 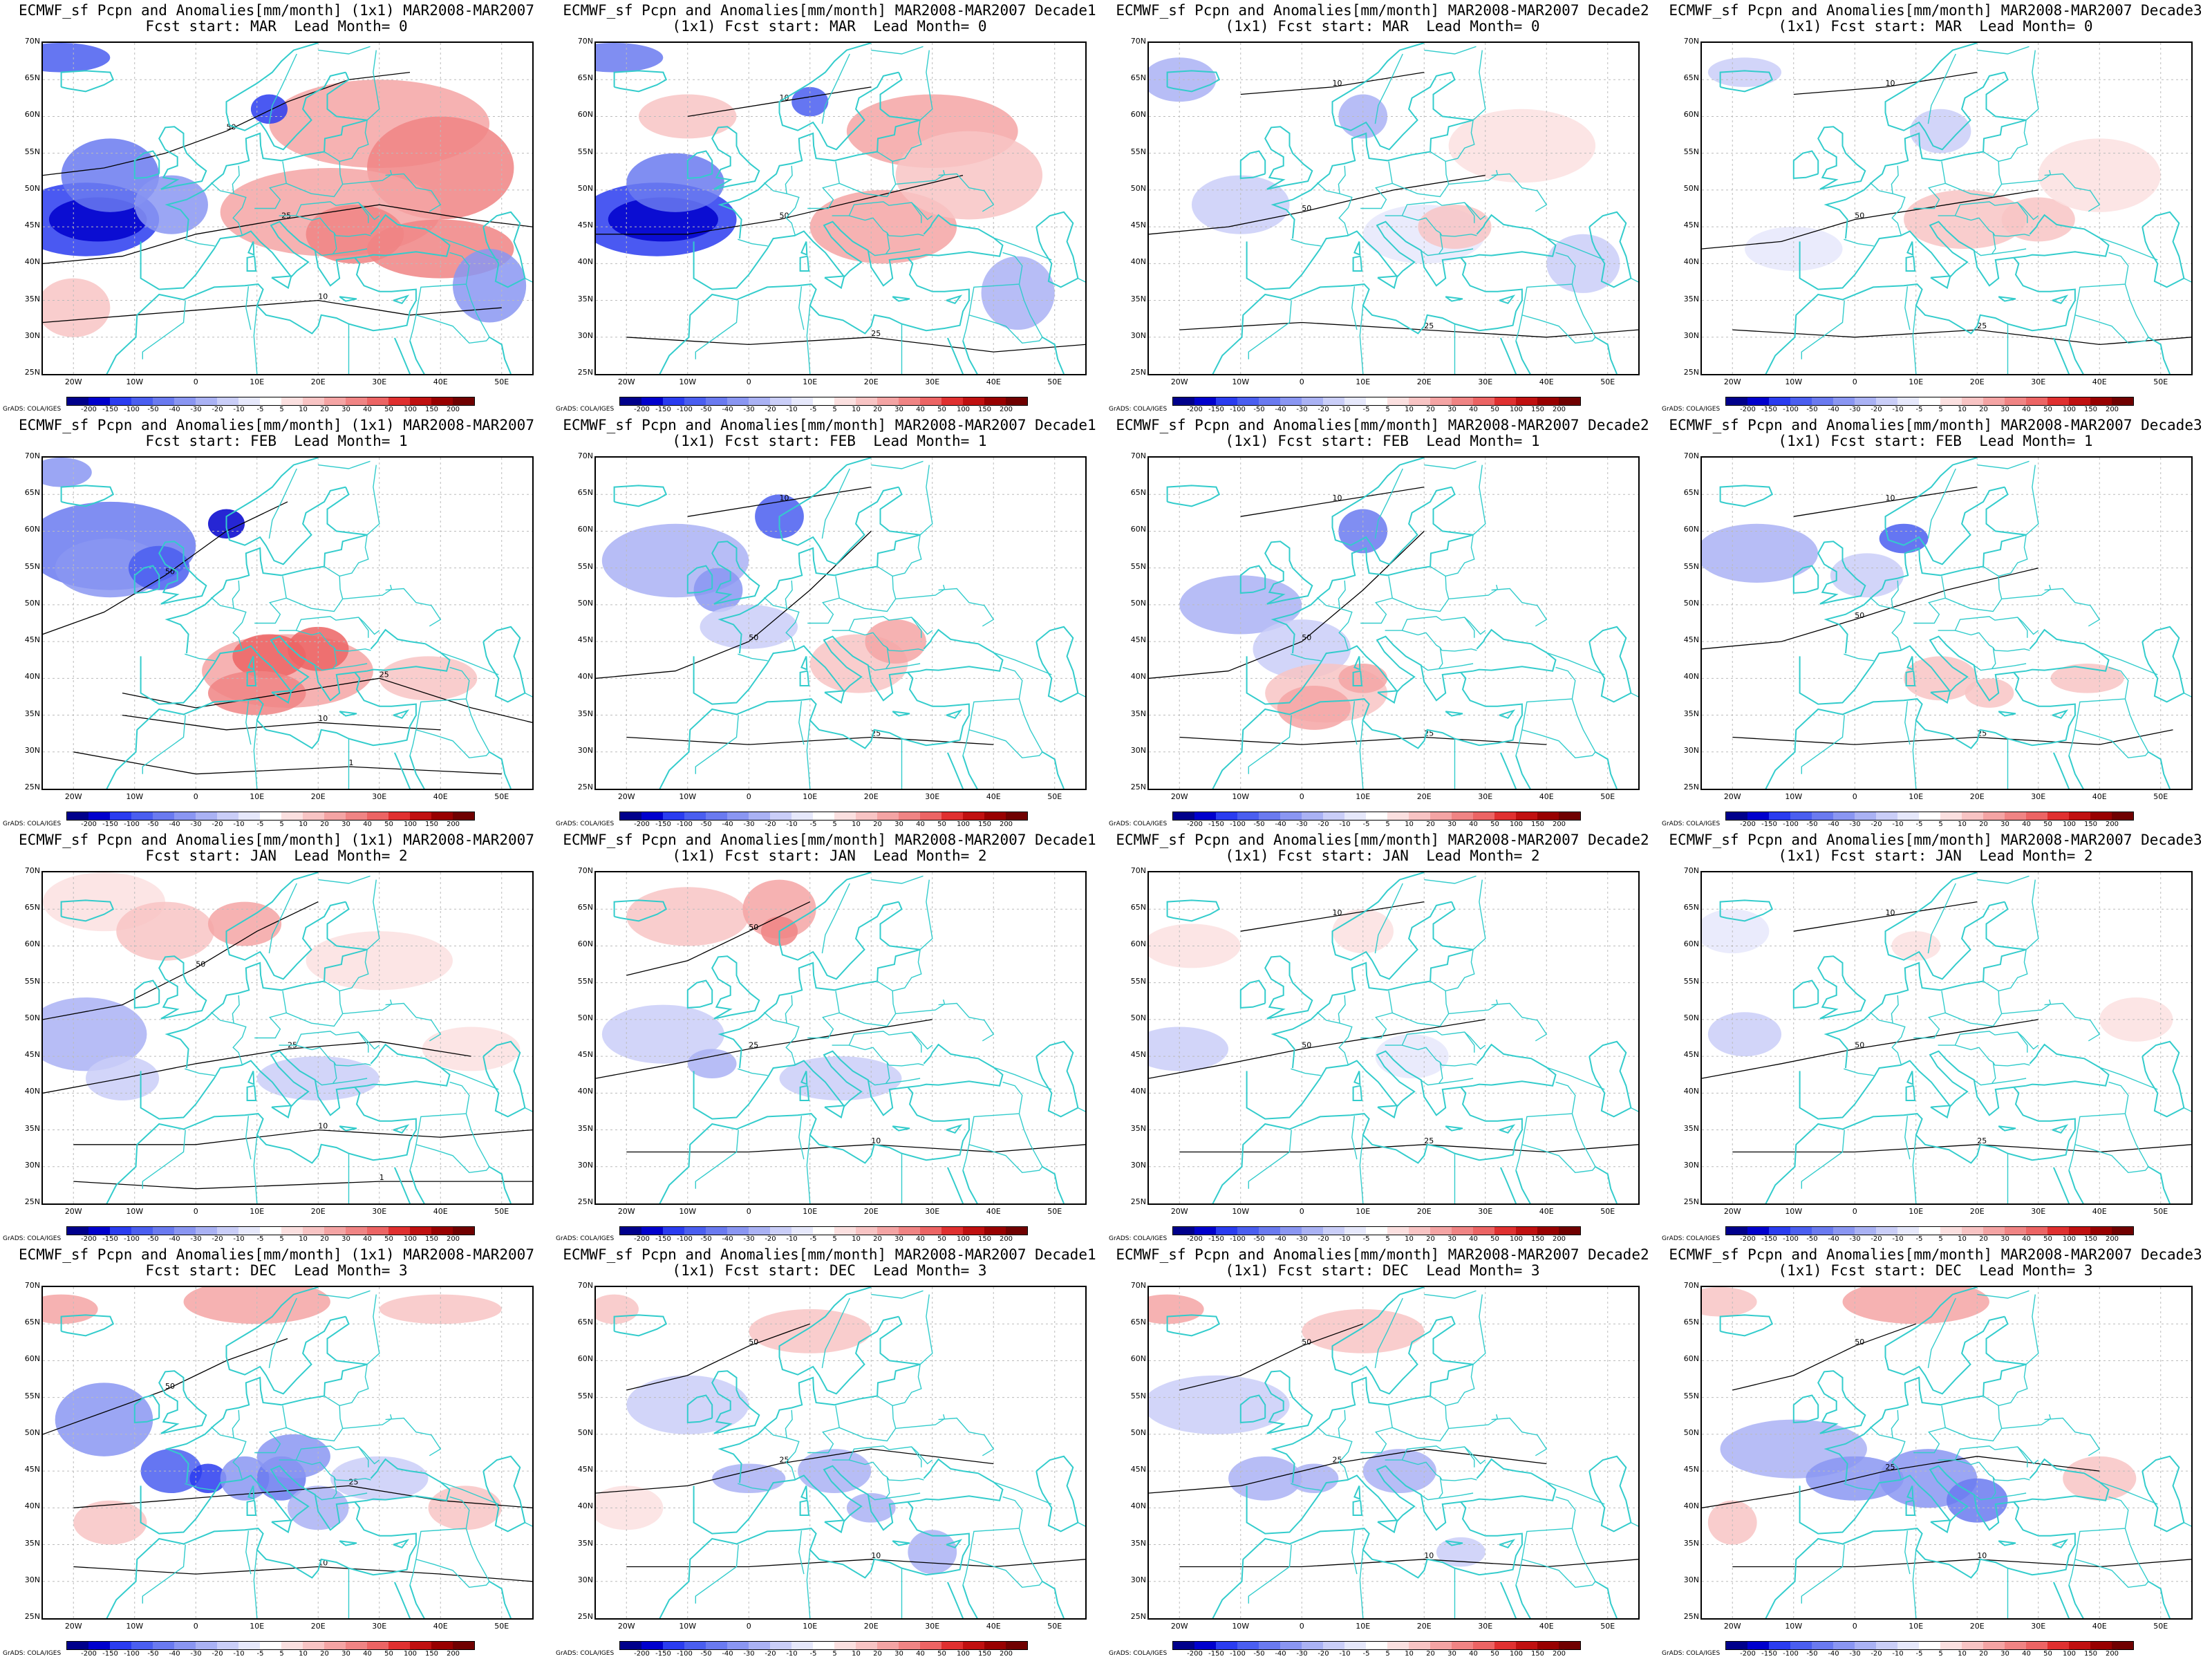 What do you see at coordinates (1408, 1563) in the screenshot?
I see `contour-line` at bounding box center [1408, 1563].